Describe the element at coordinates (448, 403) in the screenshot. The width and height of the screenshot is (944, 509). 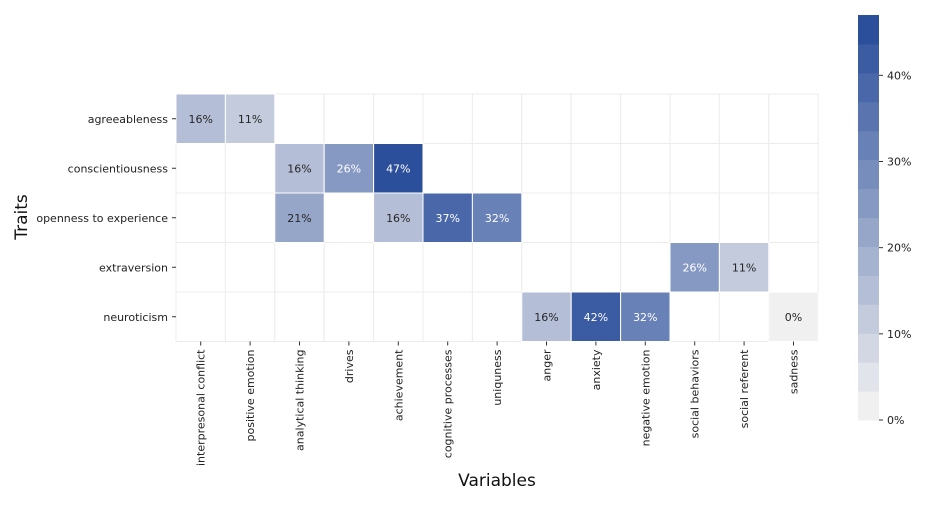
I see `x-tick-label: cognitive processes` at that location.